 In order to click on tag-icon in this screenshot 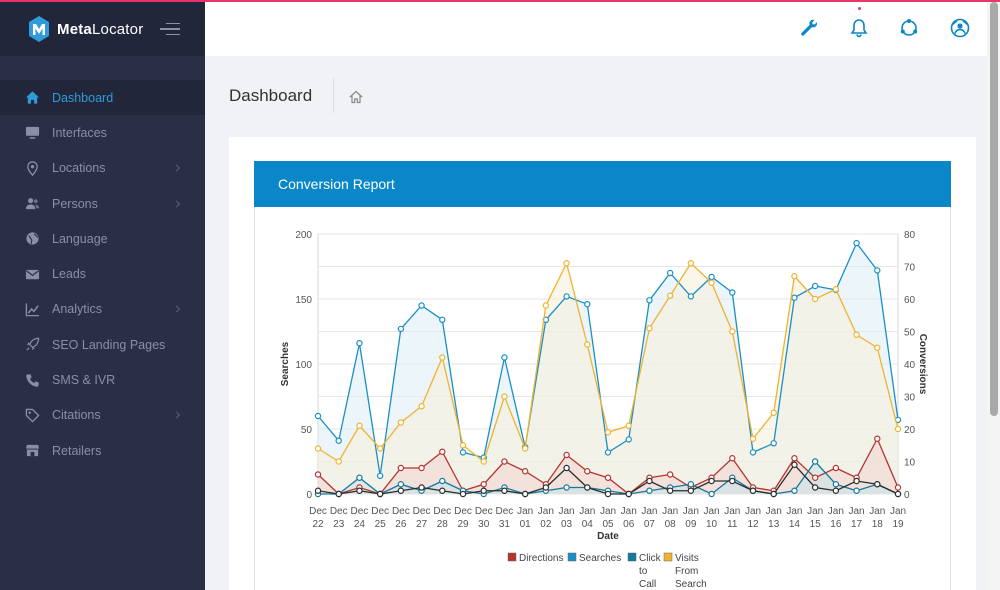, I will do `click(32, 415)`.